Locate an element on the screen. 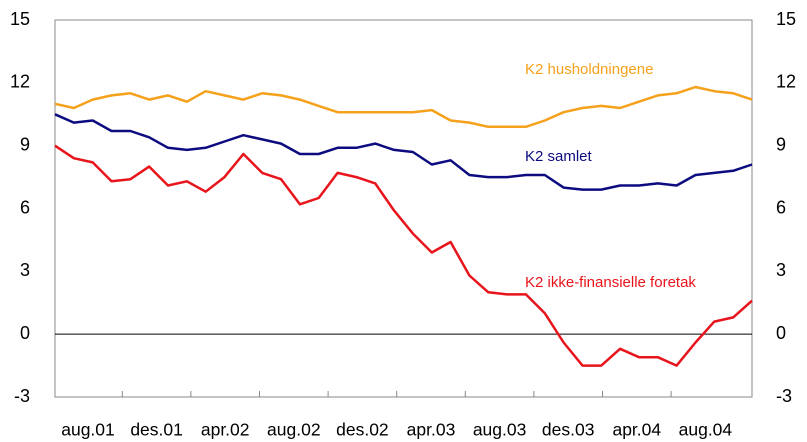 Image resolution: width=807 pixels, height=442 pixels. y2-tick-label: 3 is located at coordinates (781, 270).